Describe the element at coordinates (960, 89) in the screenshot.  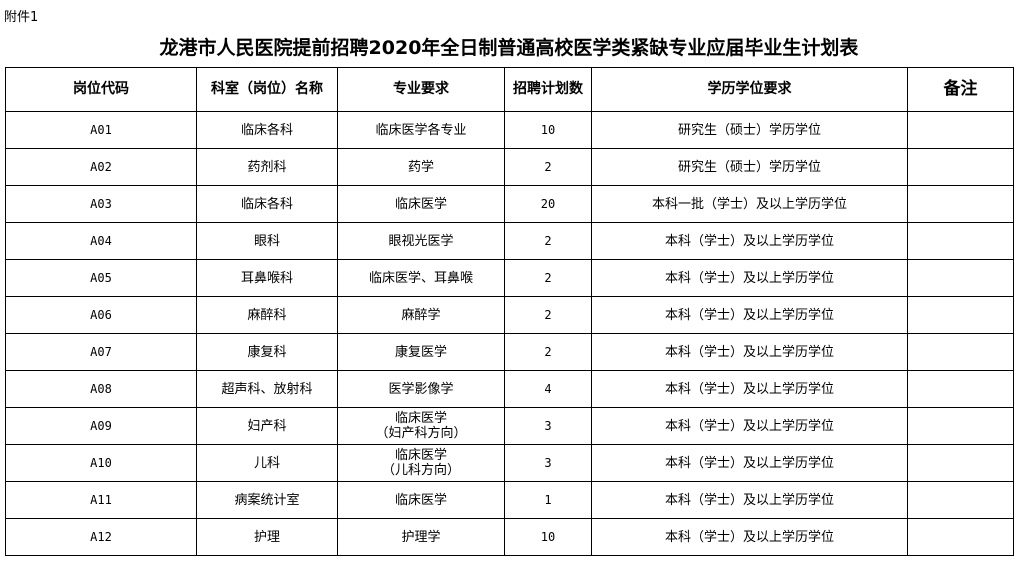
I see `header-note: 备注` at that location.